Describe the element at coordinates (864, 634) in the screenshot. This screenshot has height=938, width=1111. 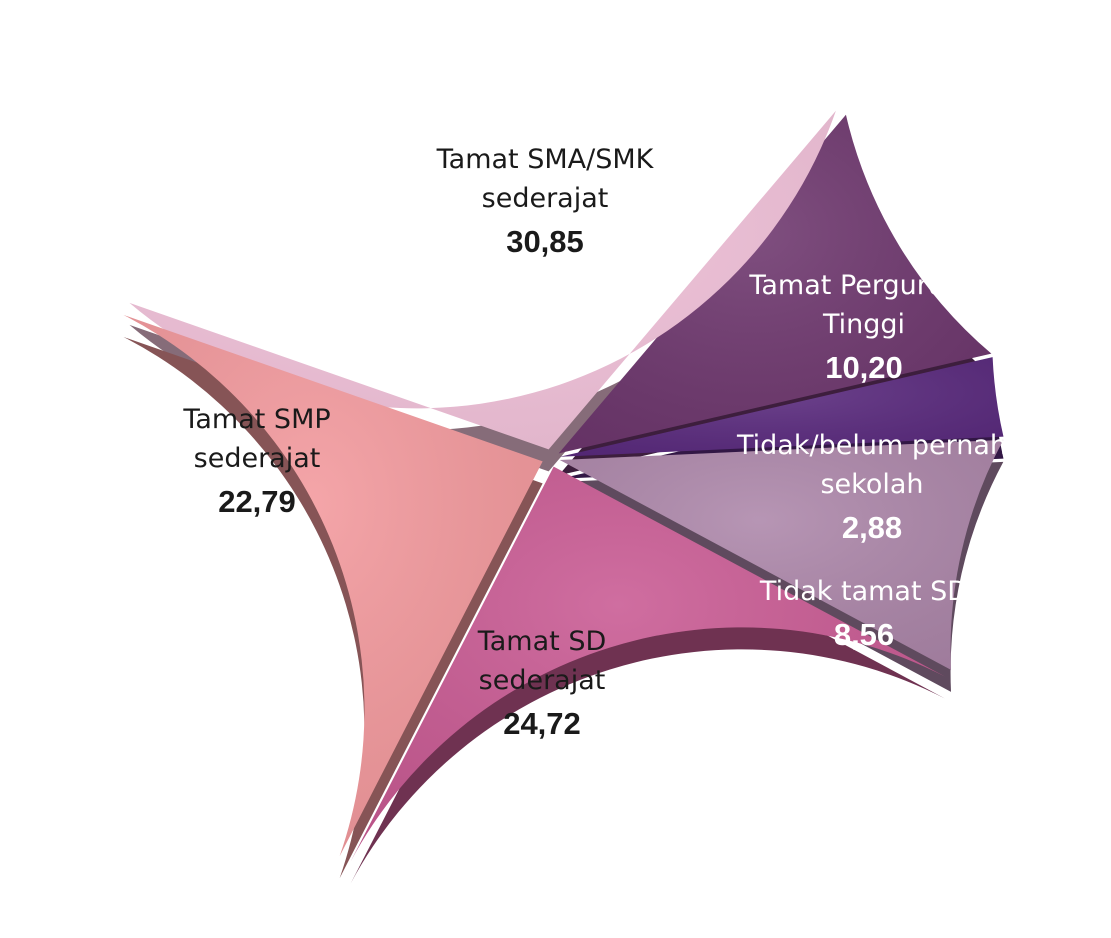
I see `slice-value-label: 8,56` at that location.